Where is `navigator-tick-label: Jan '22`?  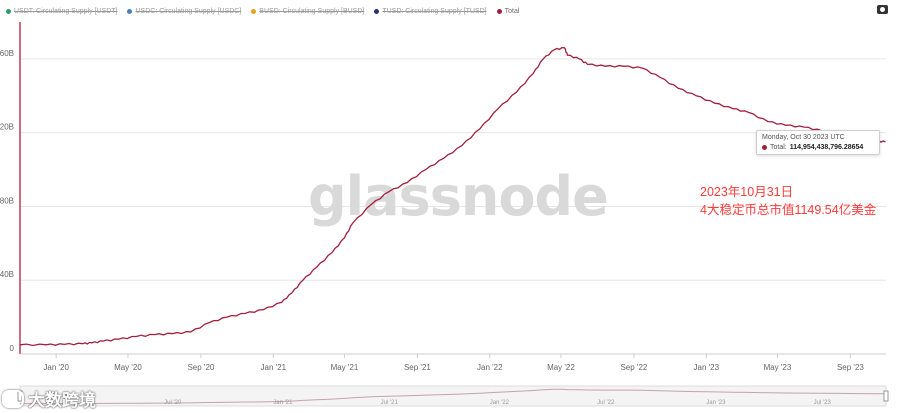
navigator-tick-label: Jan '22 is located at coordinates (500, 403).